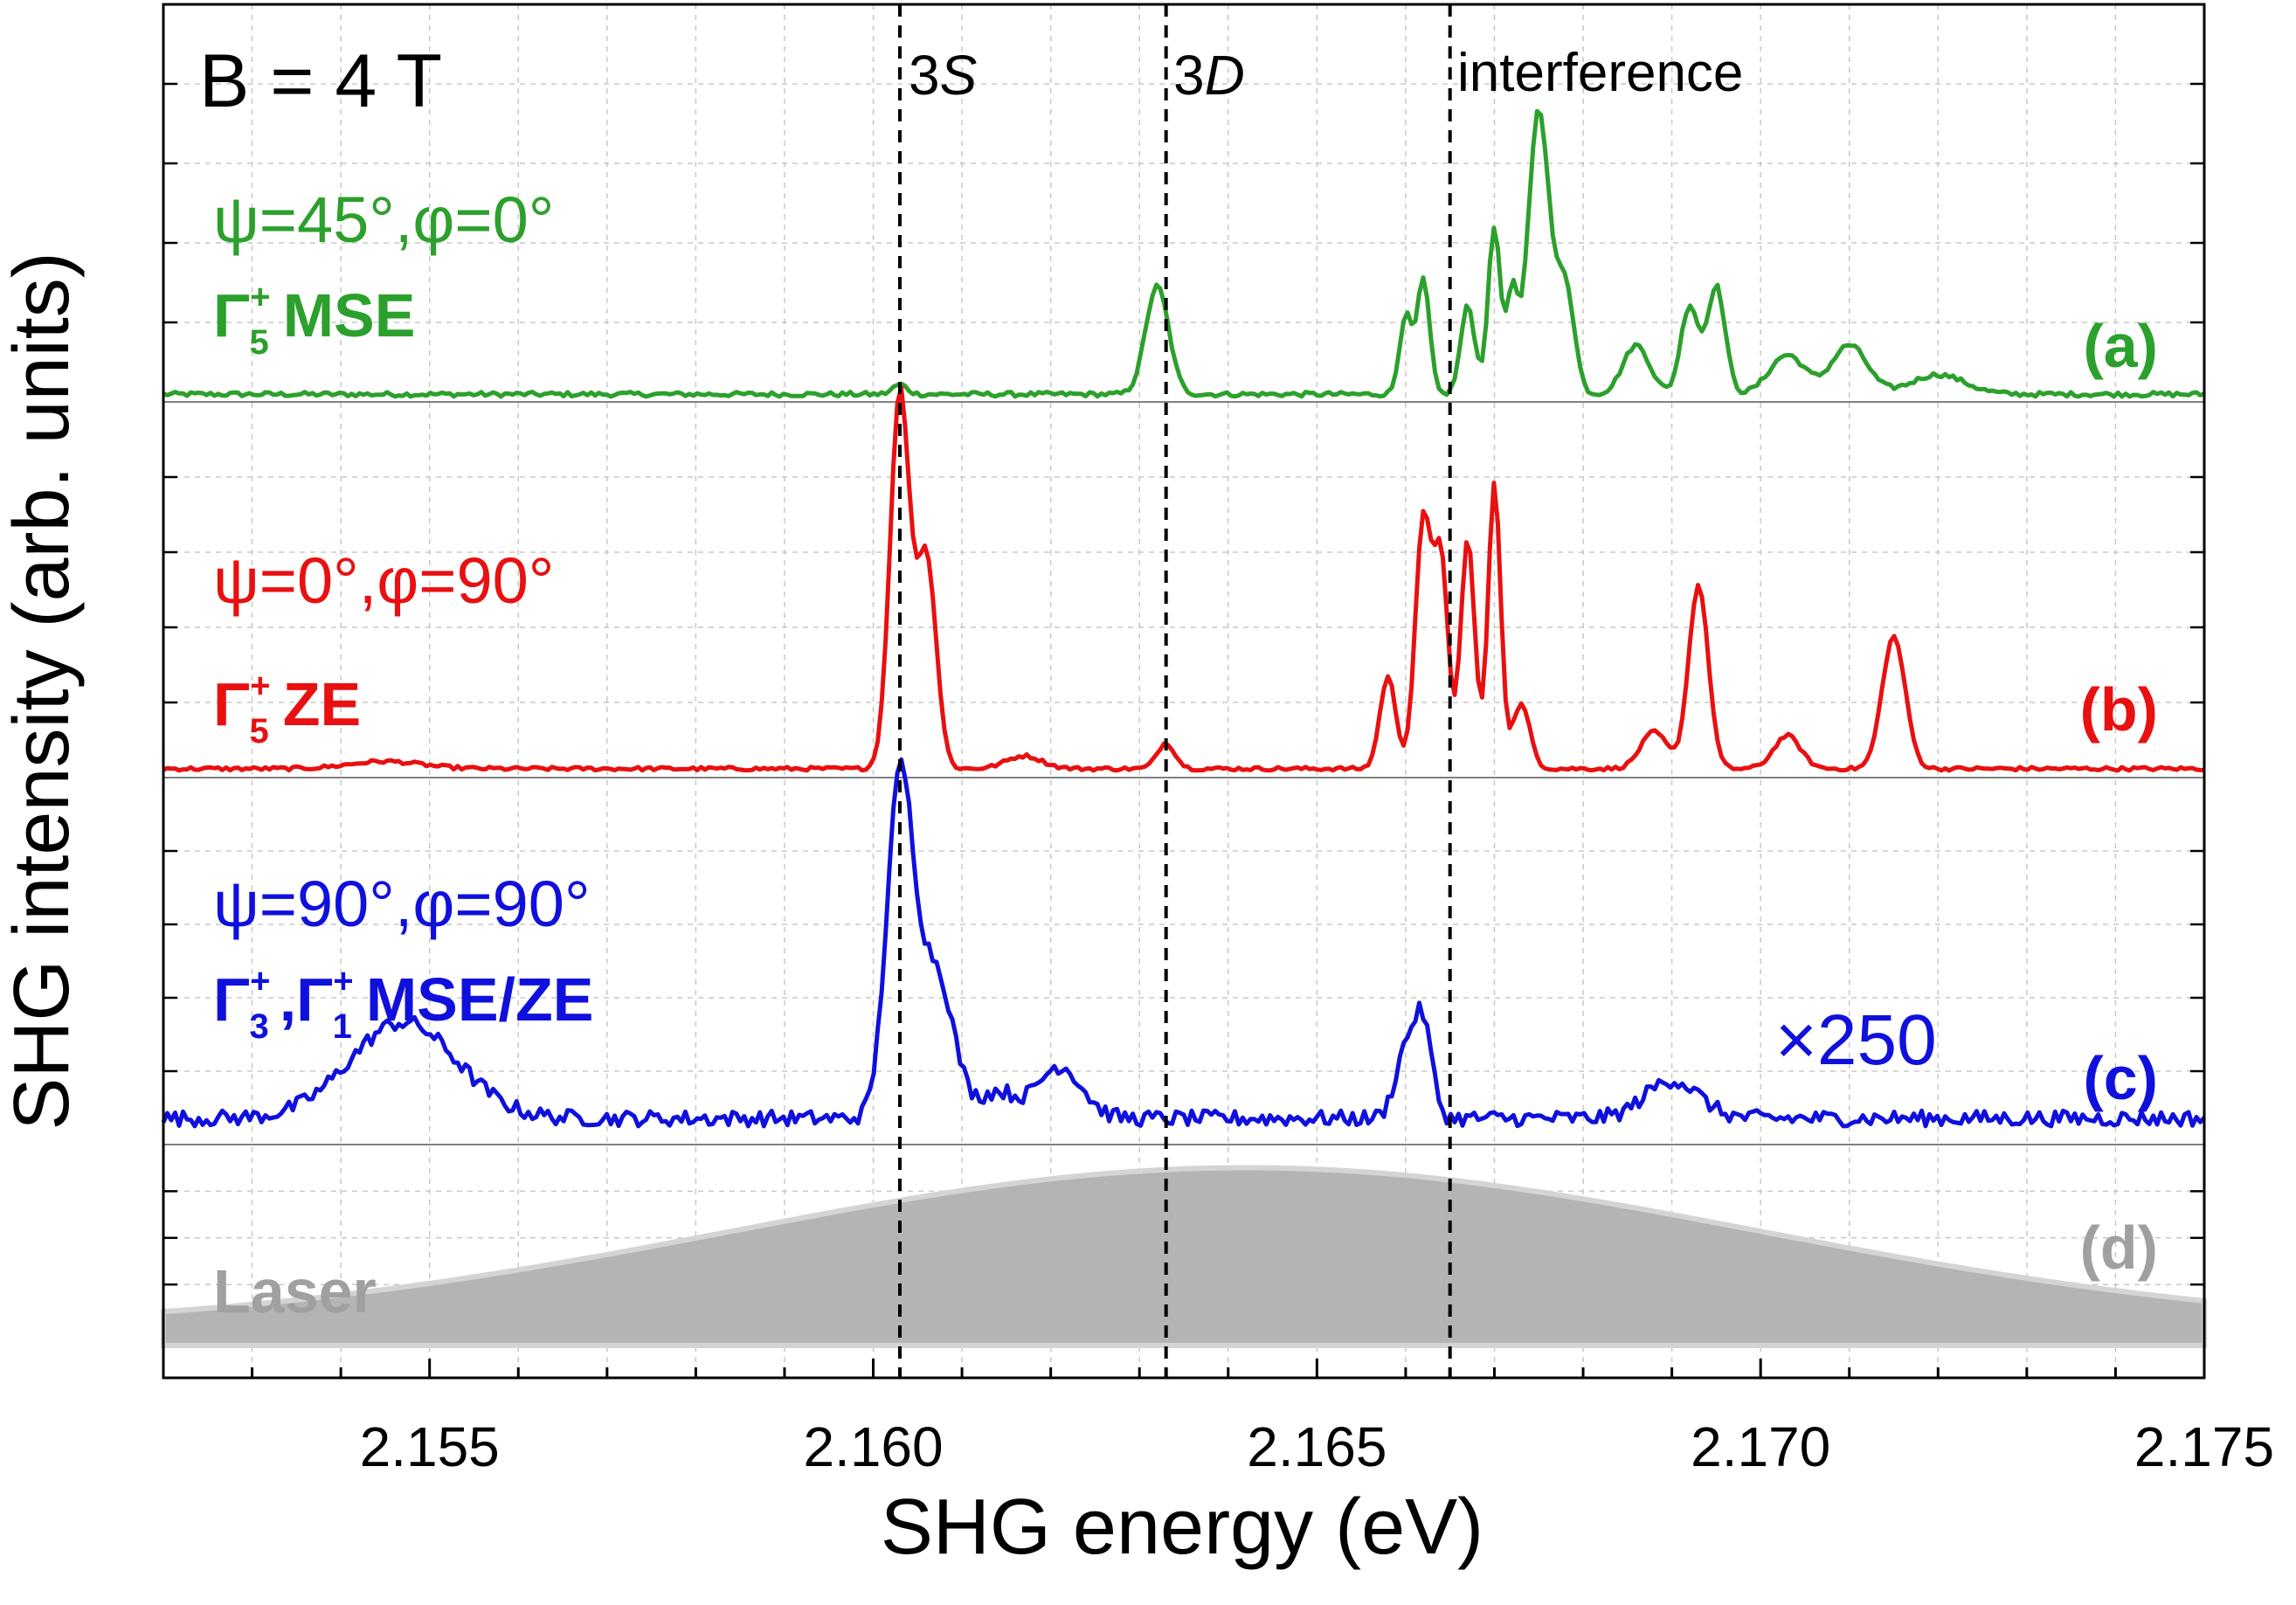  I want to click on panel-b-tag: (b), so click(2119, 709).